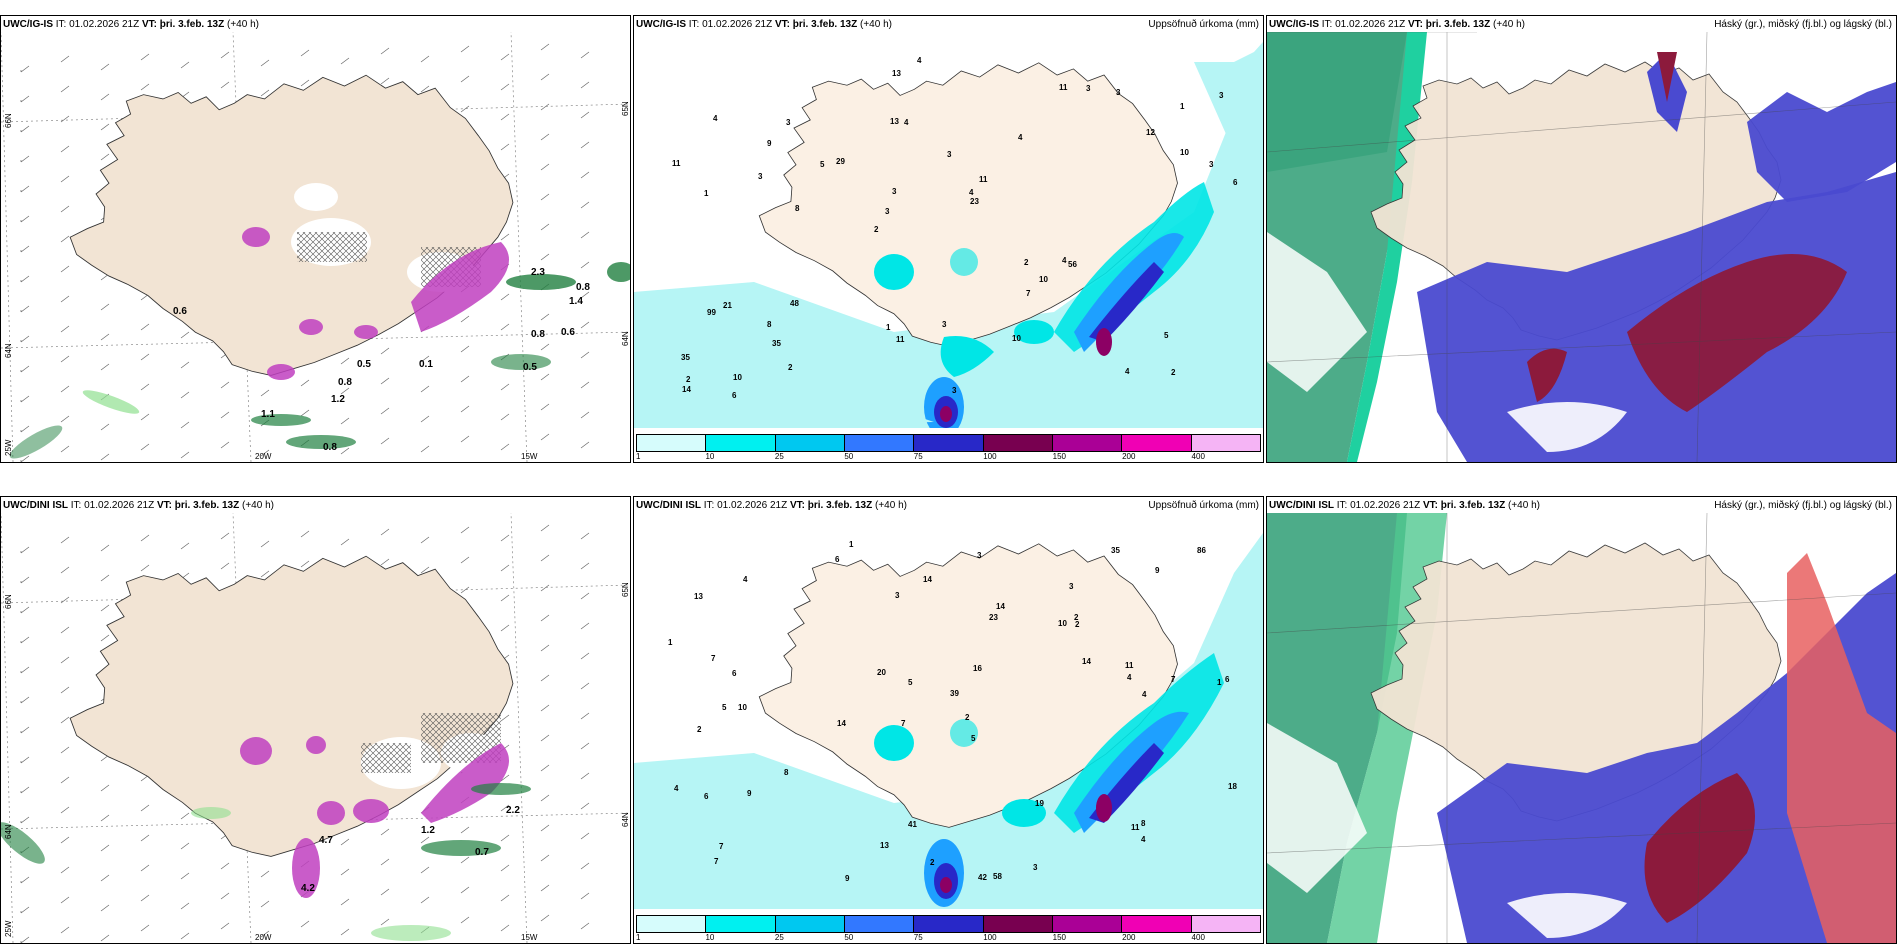  Describe the element at coordinates (482, 852) in the screenshot. I see `value-label: 0.7` at that location.